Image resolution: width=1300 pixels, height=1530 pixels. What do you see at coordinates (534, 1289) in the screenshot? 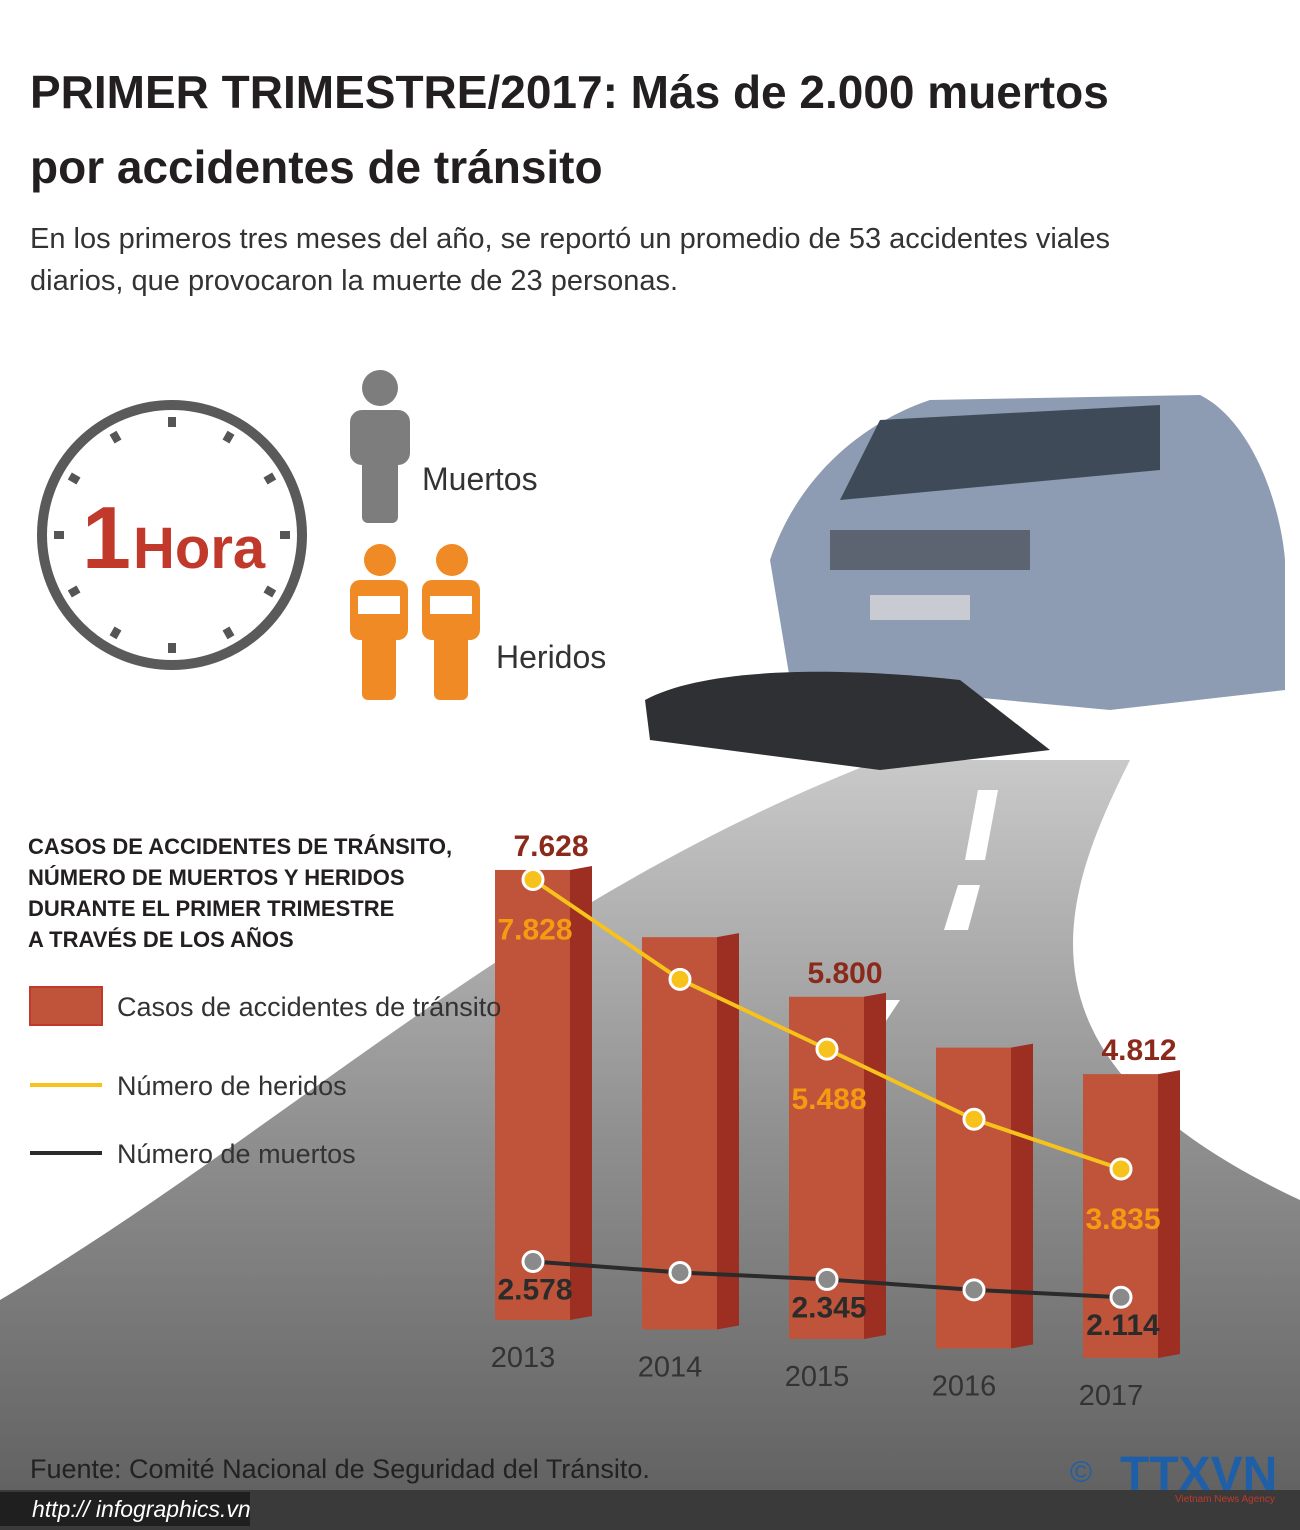
I see `line-value-label: 2.578` at bounding box center [534, 1289].